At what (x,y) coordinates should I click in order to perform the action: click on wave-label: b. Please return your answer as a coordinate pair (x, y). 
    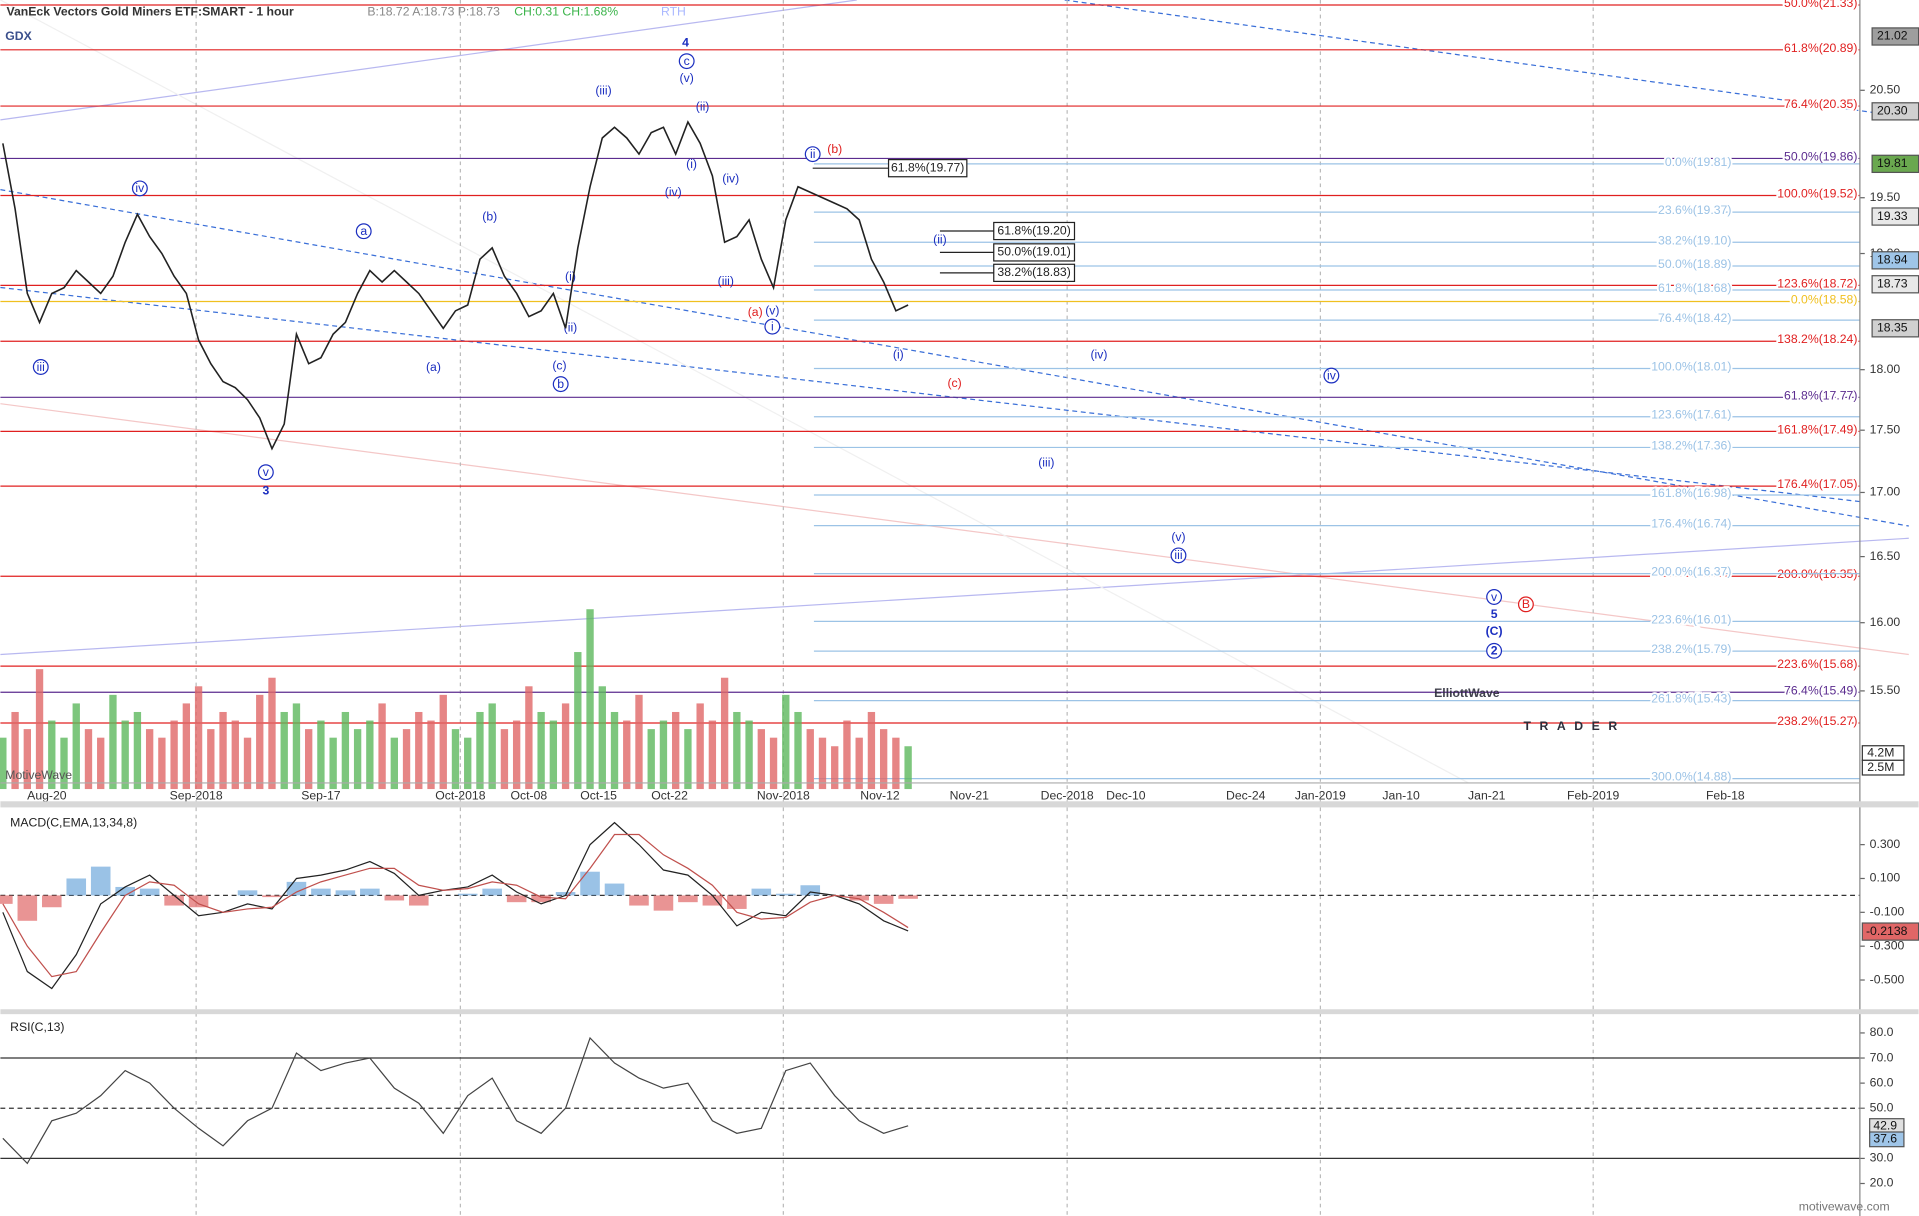
    Looking at the image, I should click on (560, 384).